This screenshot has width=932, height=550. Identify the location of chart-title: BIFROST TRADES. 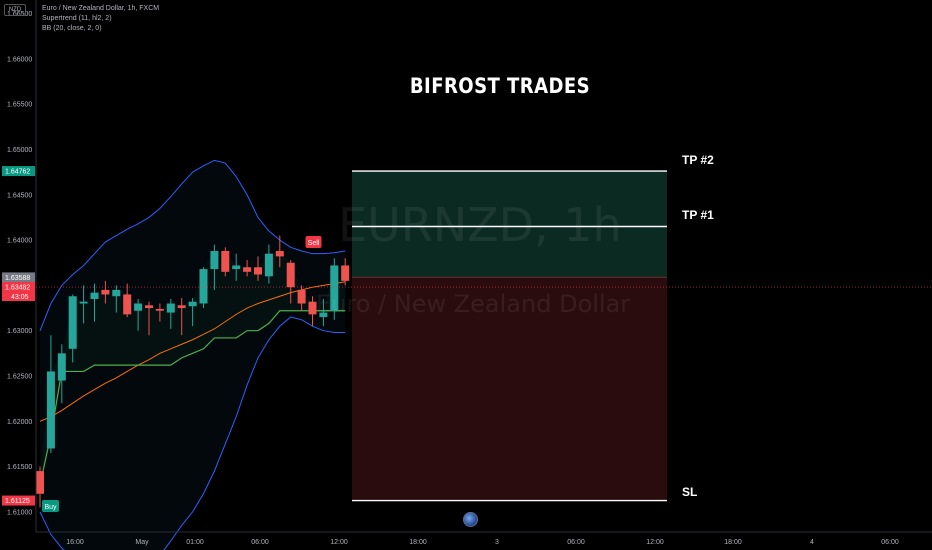
(500, 86).